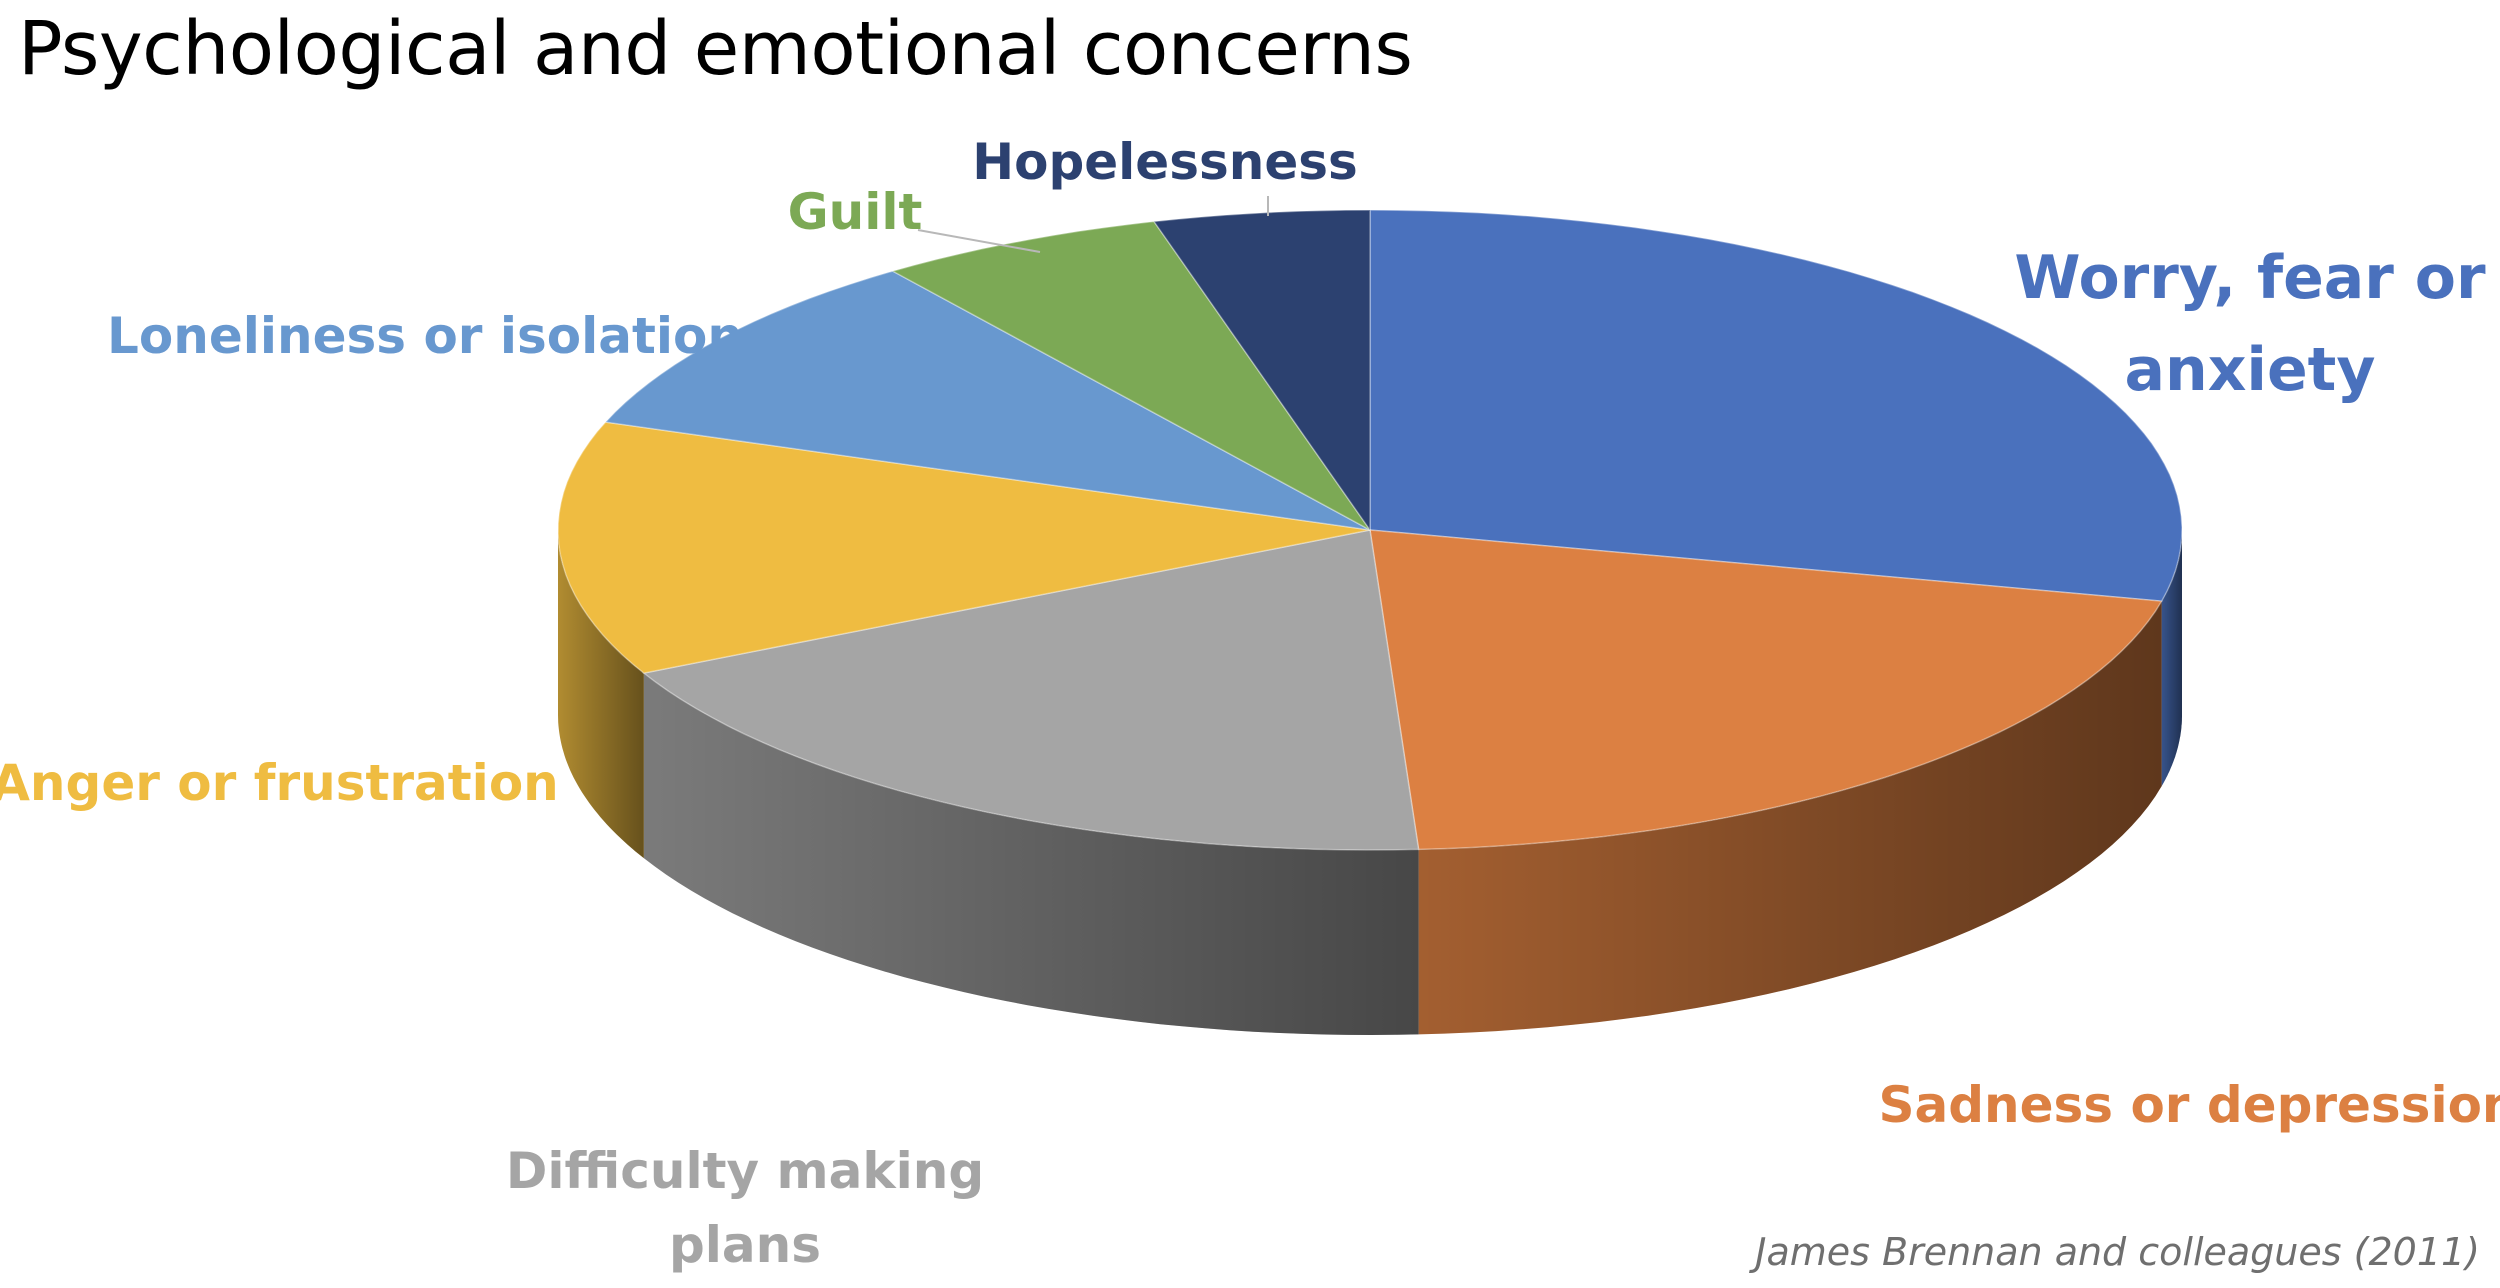  What do you see at coordinates (745, 1245) in the screenshot?
I see `slice-label-2-line-1: plans` at bounding box center [745, 1245].